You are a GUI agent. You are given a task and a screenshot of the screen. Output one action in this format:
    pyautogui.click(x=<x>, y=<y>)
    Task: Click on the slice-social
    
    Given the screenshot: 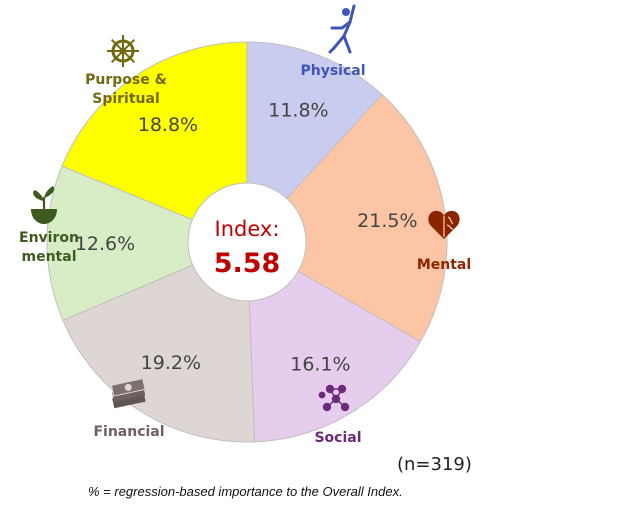 What is the action you would take?
    pyautogui.click(x=334, y=342)
    